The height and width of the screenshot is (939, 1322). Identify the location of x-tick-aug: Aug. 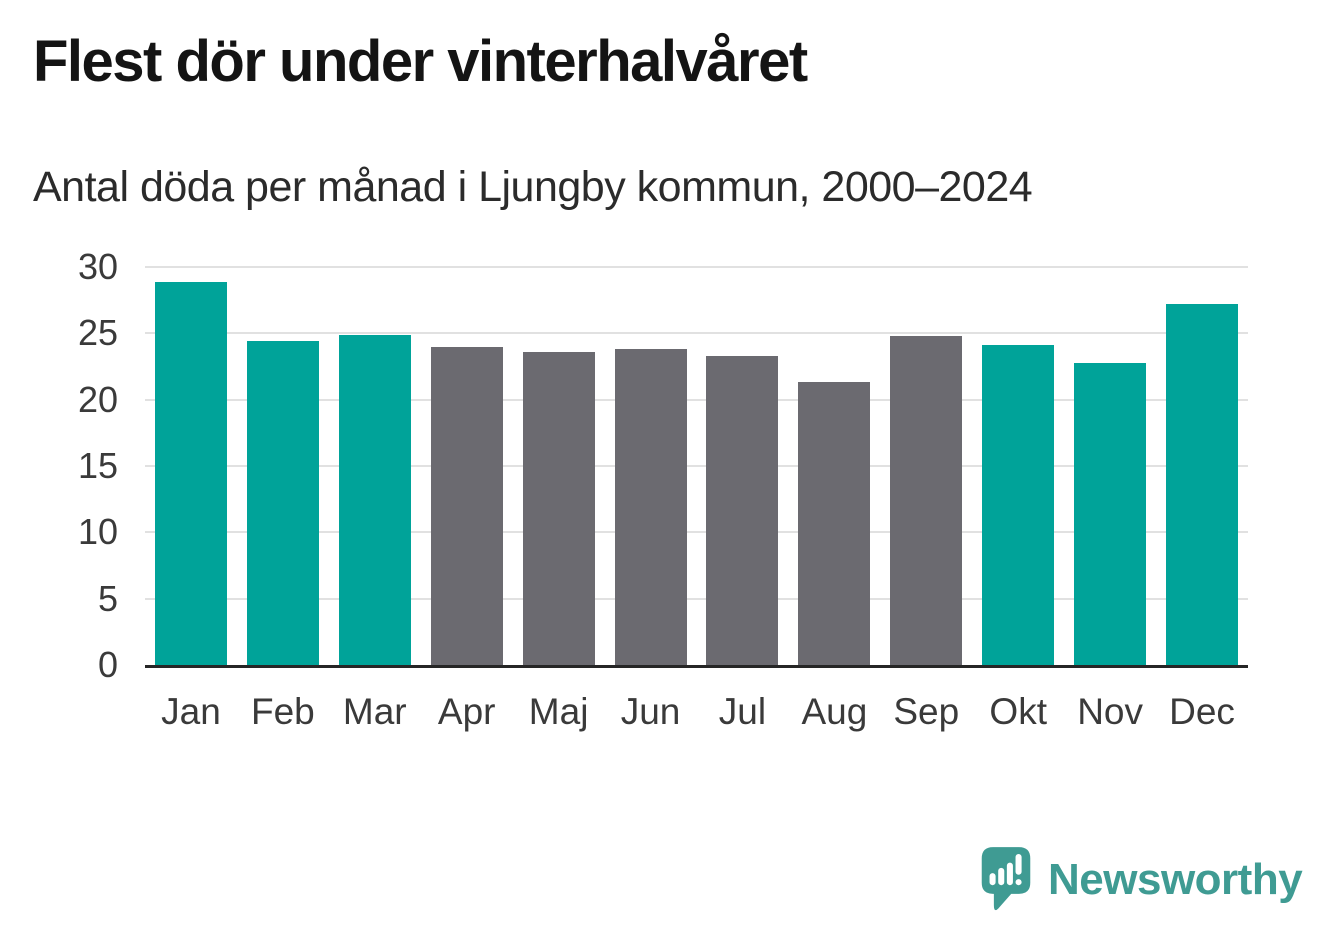
(834, 711).